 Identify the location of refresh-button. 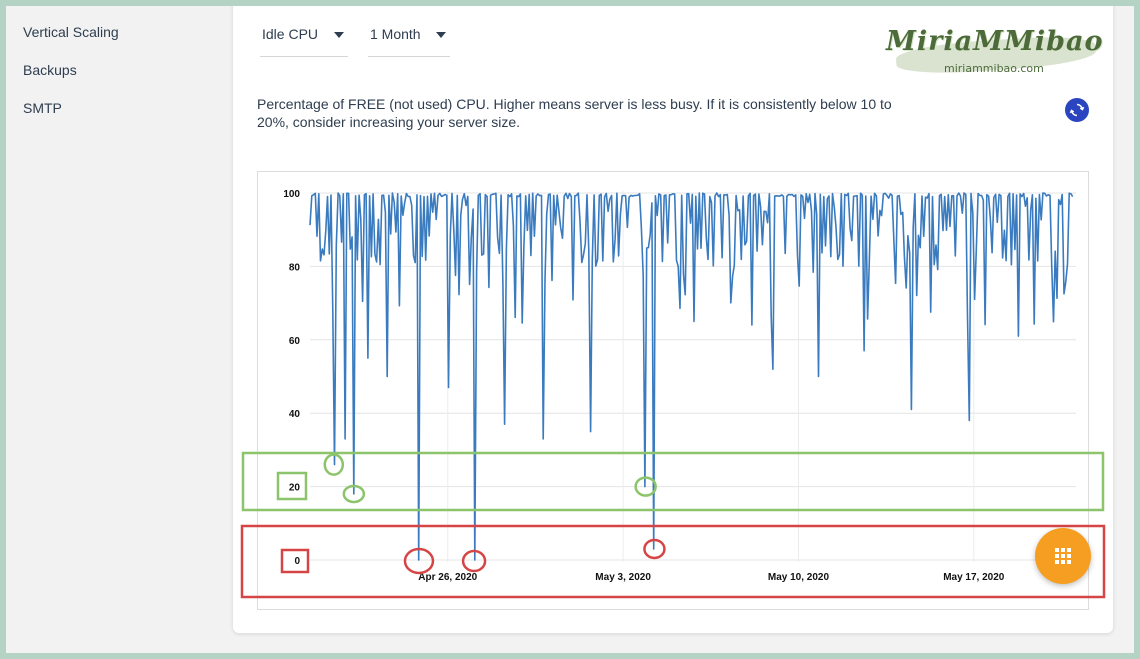
(1077, 110).